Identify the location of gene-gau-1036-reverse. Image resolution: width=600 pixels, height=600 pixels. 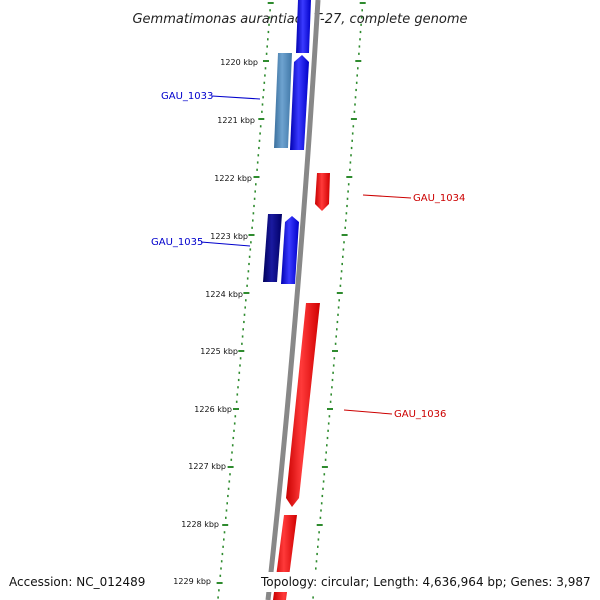
(303, 405).